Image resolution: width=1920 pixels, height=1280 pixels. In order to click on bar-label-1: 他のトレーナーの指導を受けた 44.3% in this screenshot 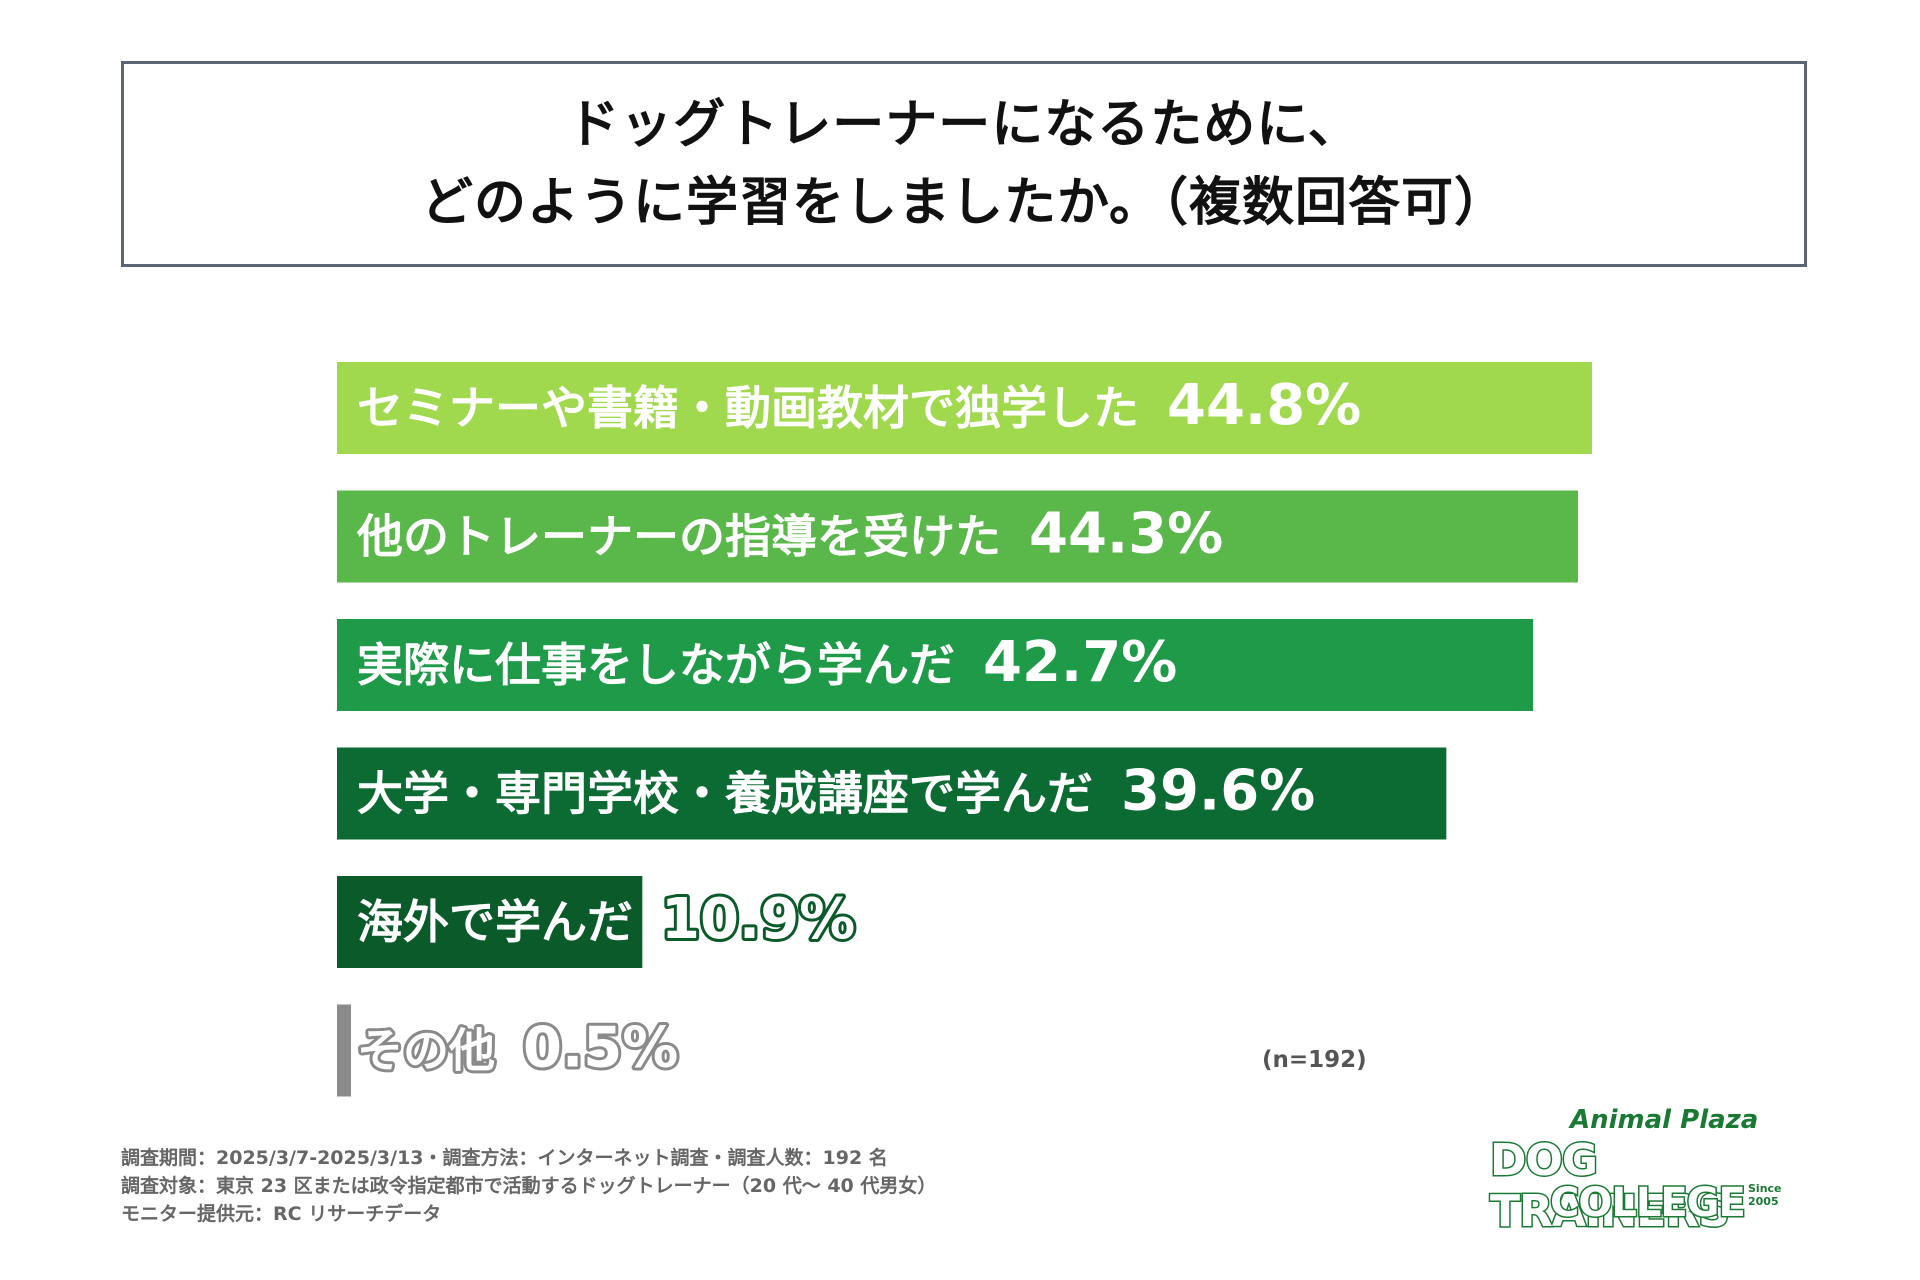, I will do `click(789, 534)`.